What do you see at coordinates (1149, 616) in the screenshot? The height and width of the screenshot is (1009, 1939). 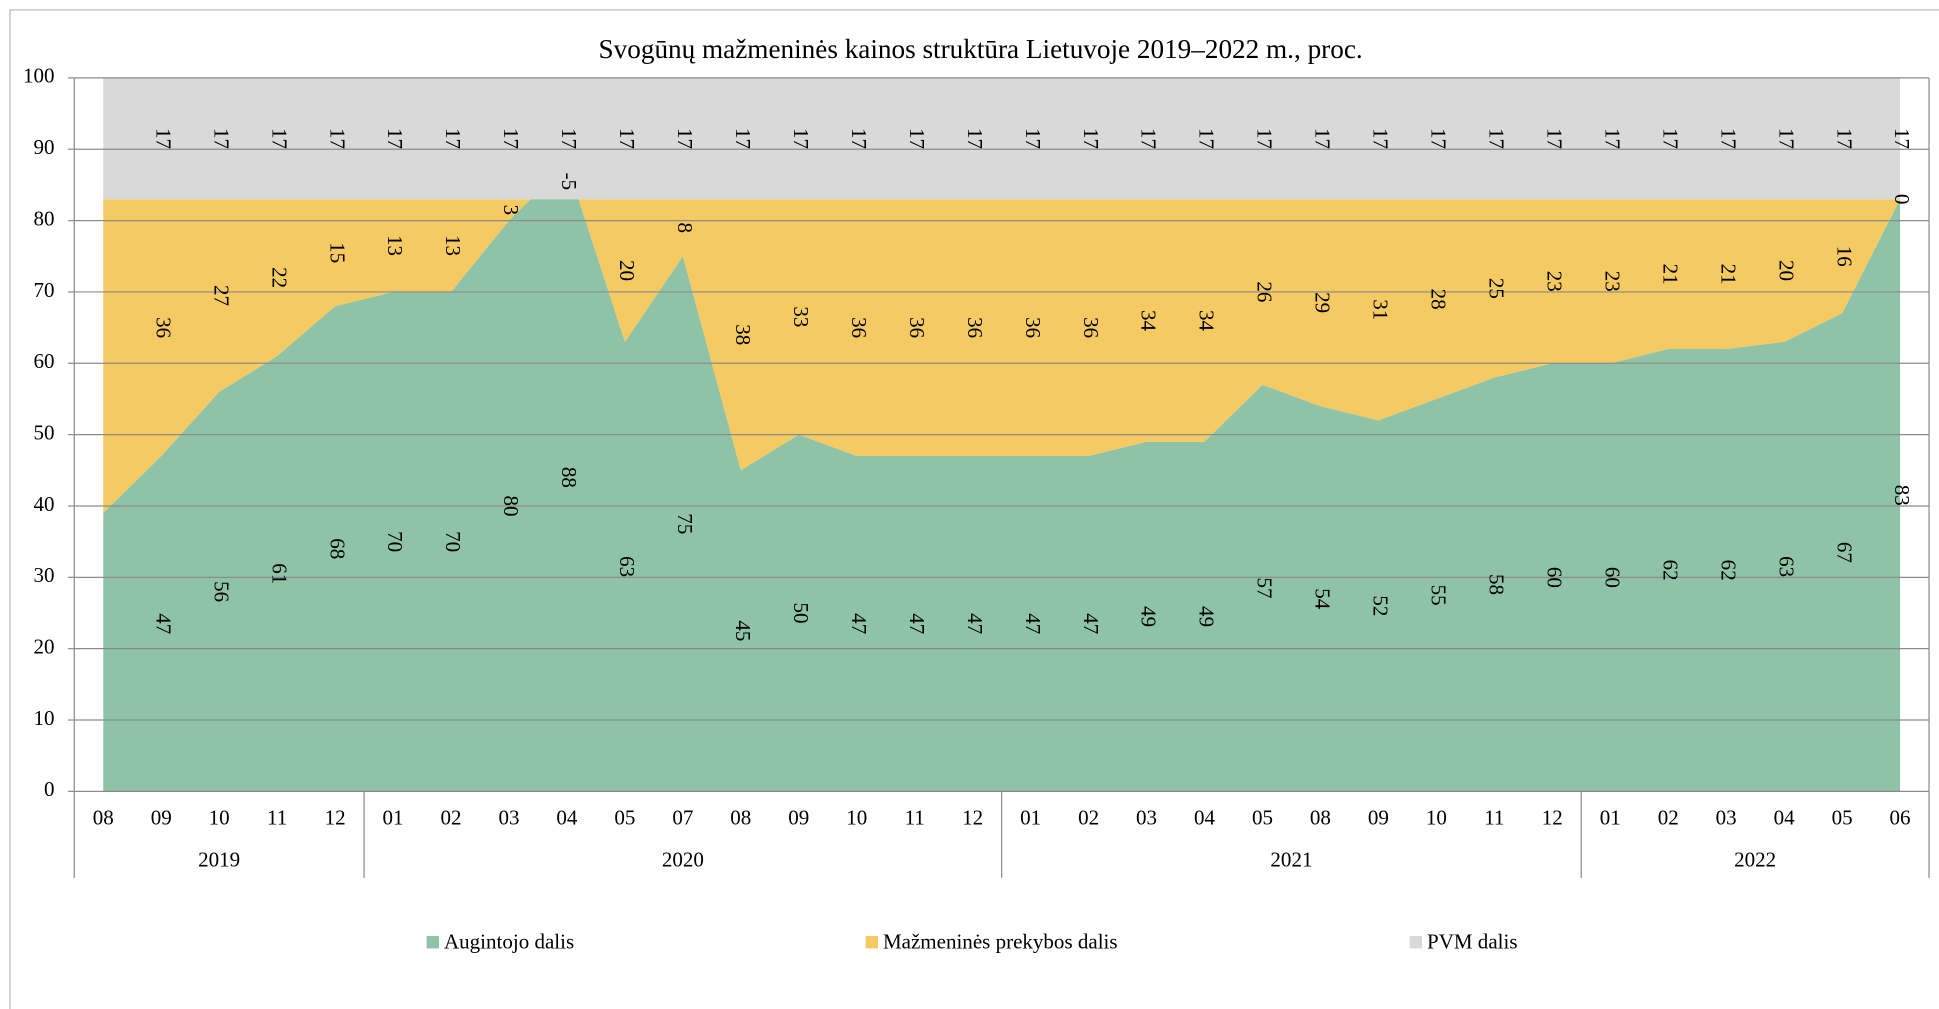 I see `data-label: 49` at bounding box center [1149, 616].